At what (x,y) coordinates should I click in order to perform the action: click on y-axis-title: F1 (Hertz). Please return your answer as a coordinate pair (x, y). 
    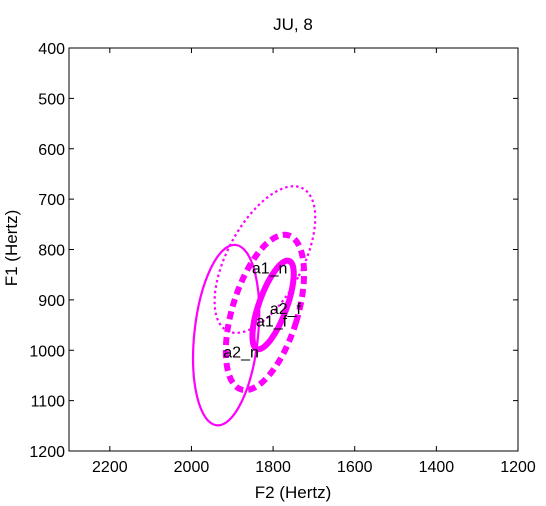
    Looking at the image, I should click on (11, 248).